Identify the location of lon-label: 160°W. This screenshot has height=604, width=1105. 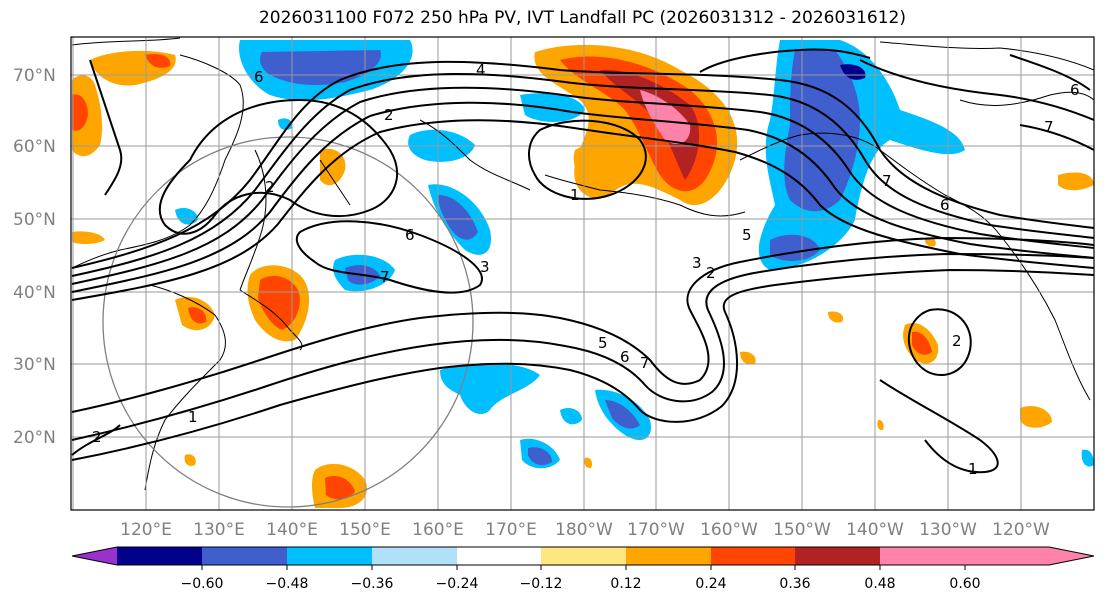
(729, 530).